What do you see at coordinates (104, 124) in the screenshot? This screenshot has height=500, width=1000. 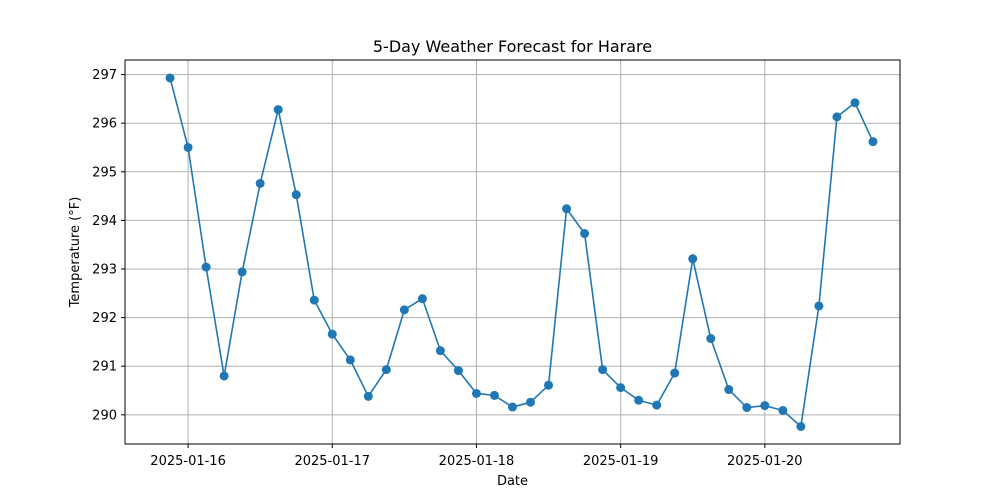 I see `y-tick-label: 296` at bounding box center [104, 124].